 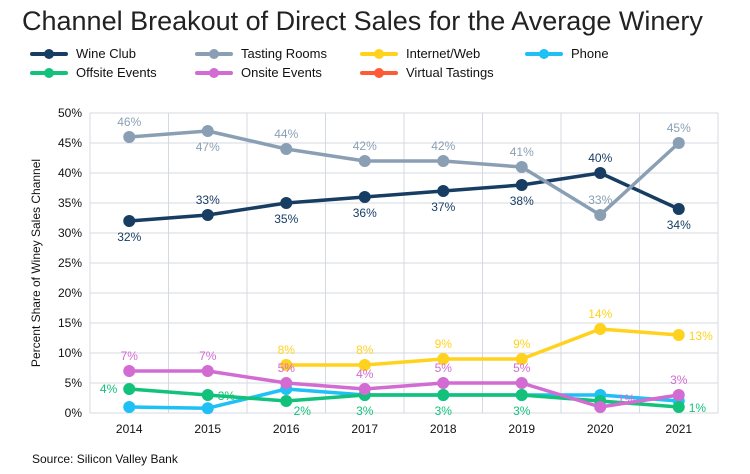 I want to click on data-label: 8%, so click(x=365, y=350).